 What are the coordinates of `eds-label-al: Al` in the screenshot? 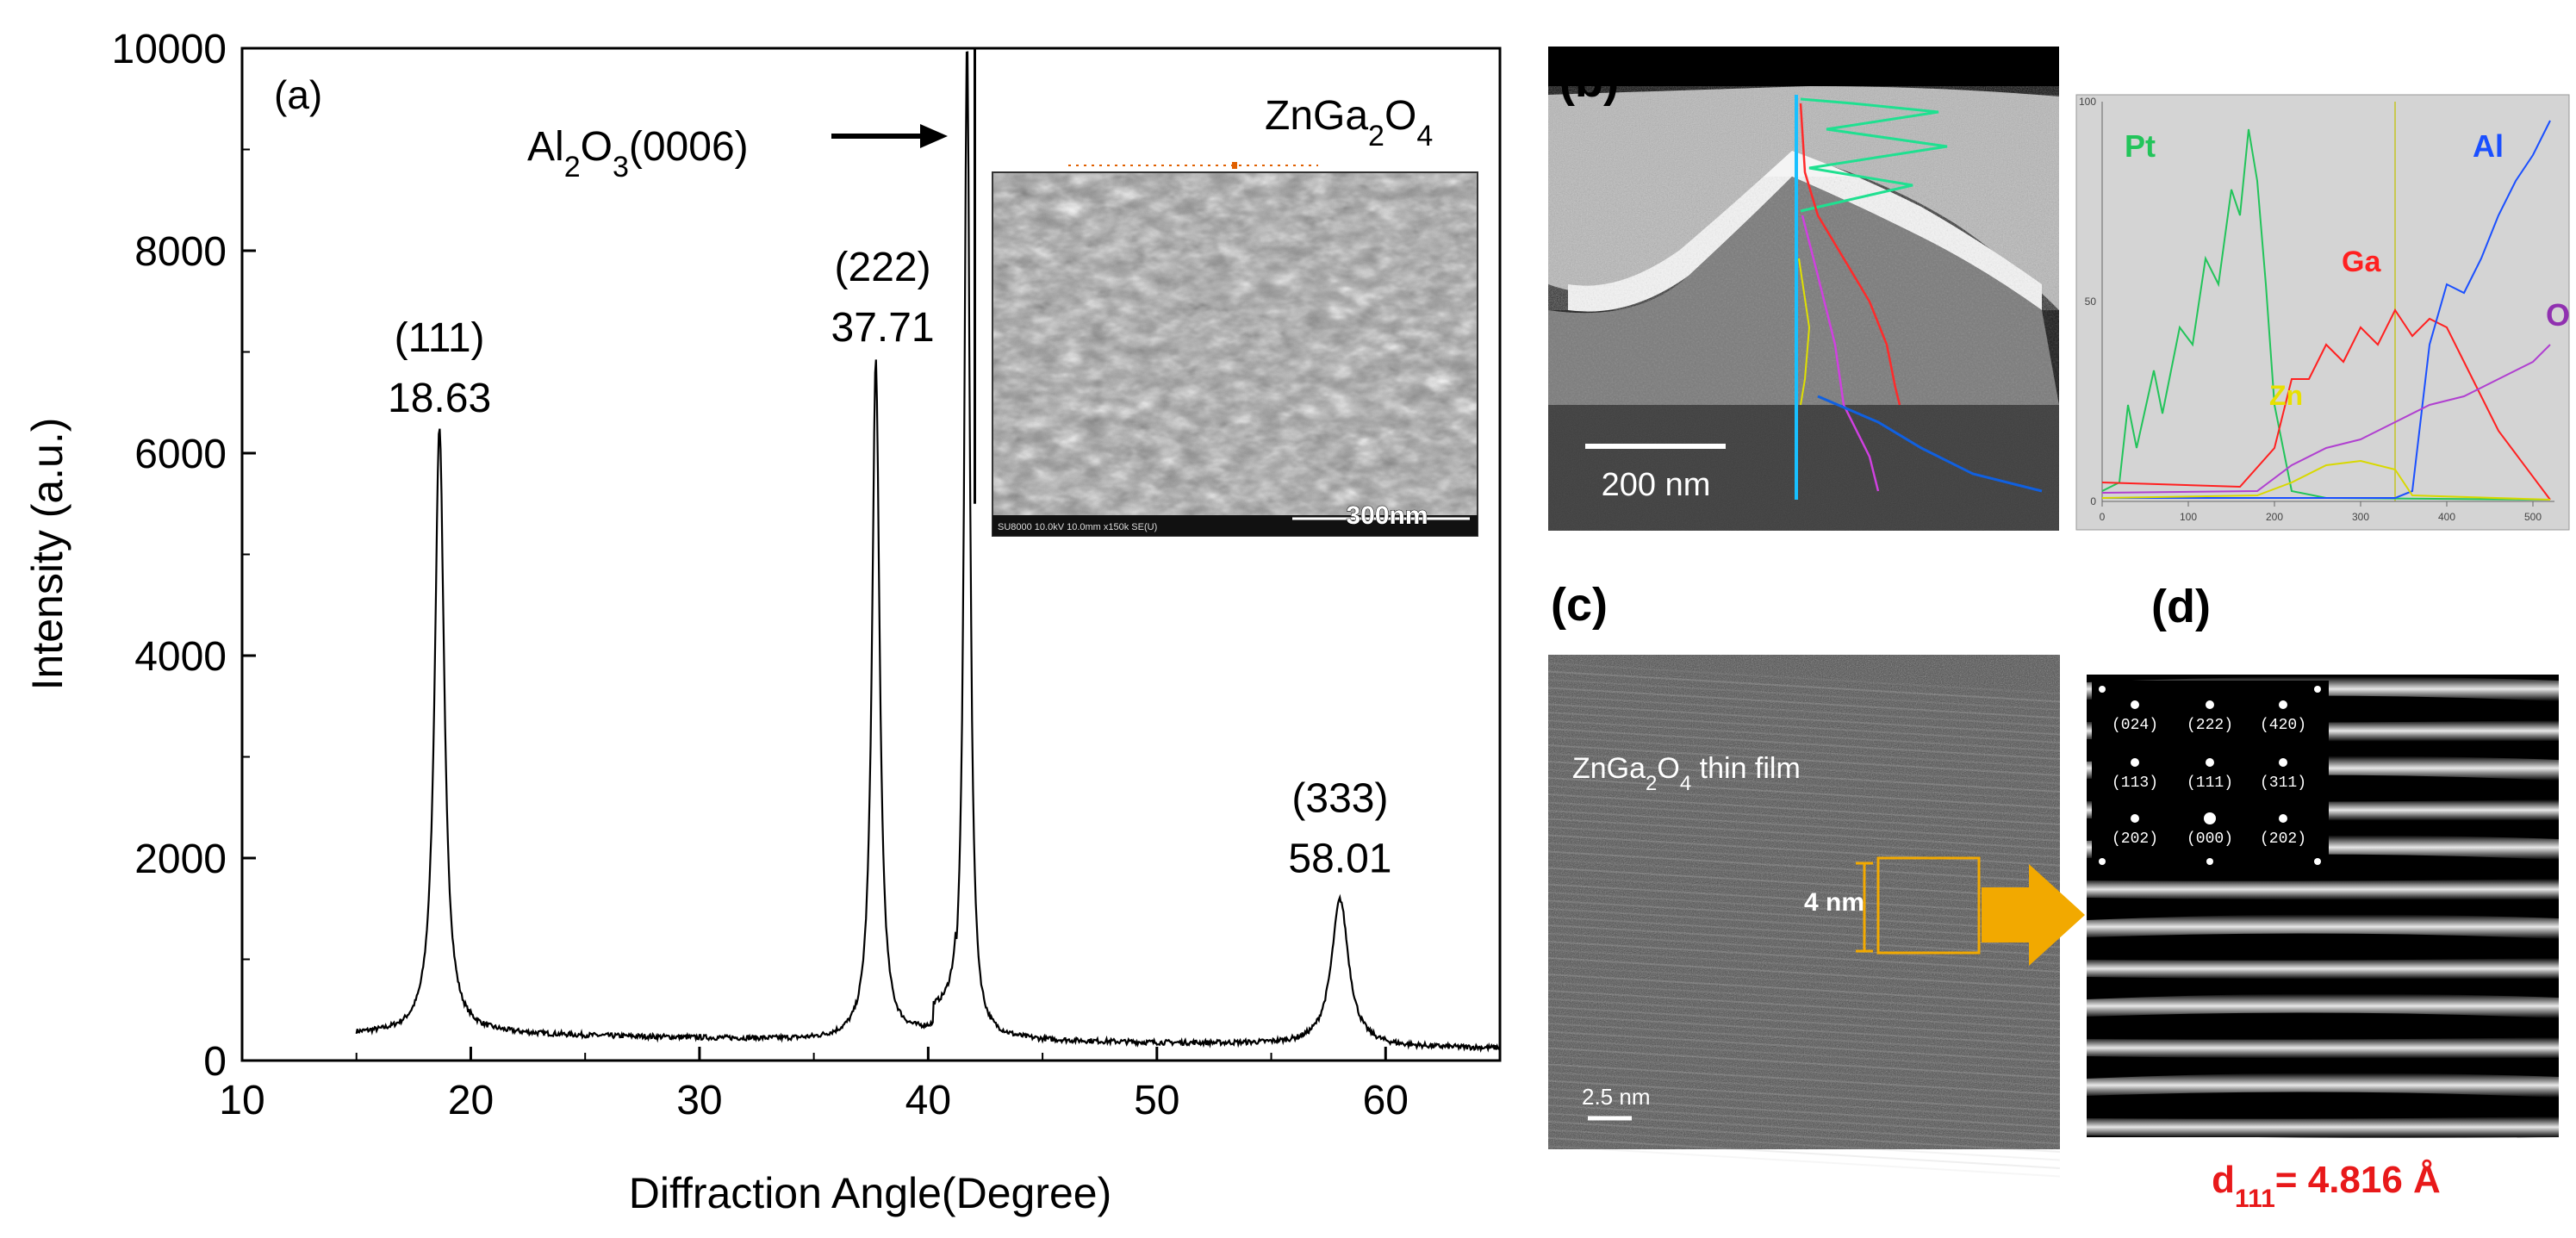 It's located at (2489, 146).